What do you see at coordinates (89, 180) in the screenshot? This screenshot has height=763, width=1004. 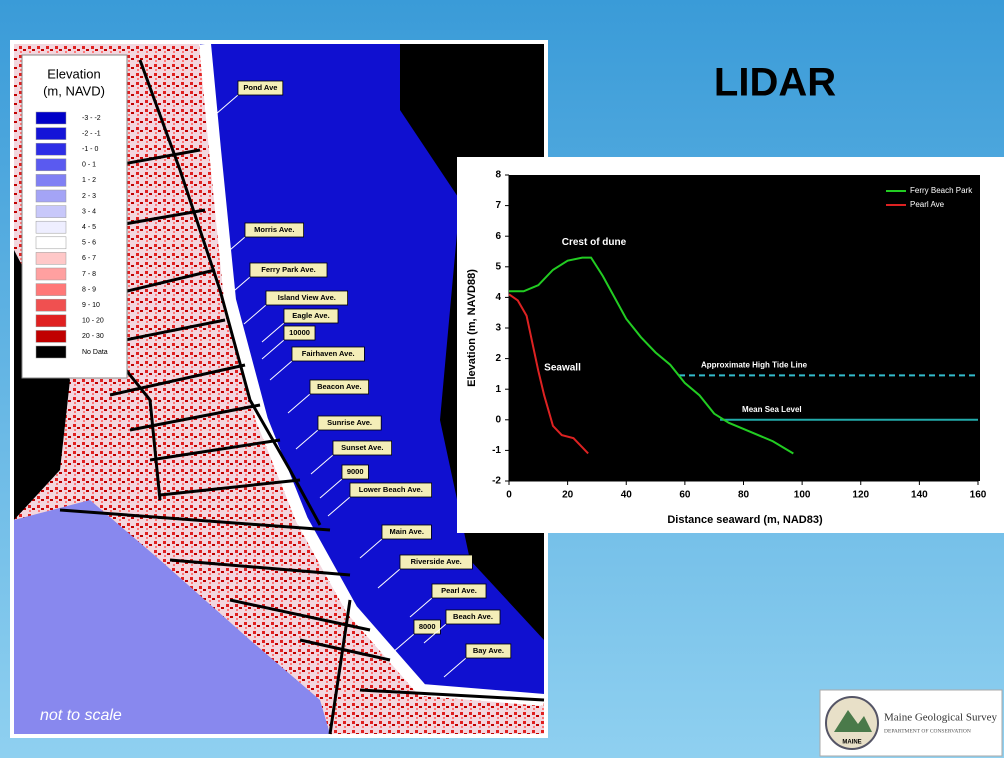 I see `legend-label: 1 - 2` at bounding box center [89, 180].